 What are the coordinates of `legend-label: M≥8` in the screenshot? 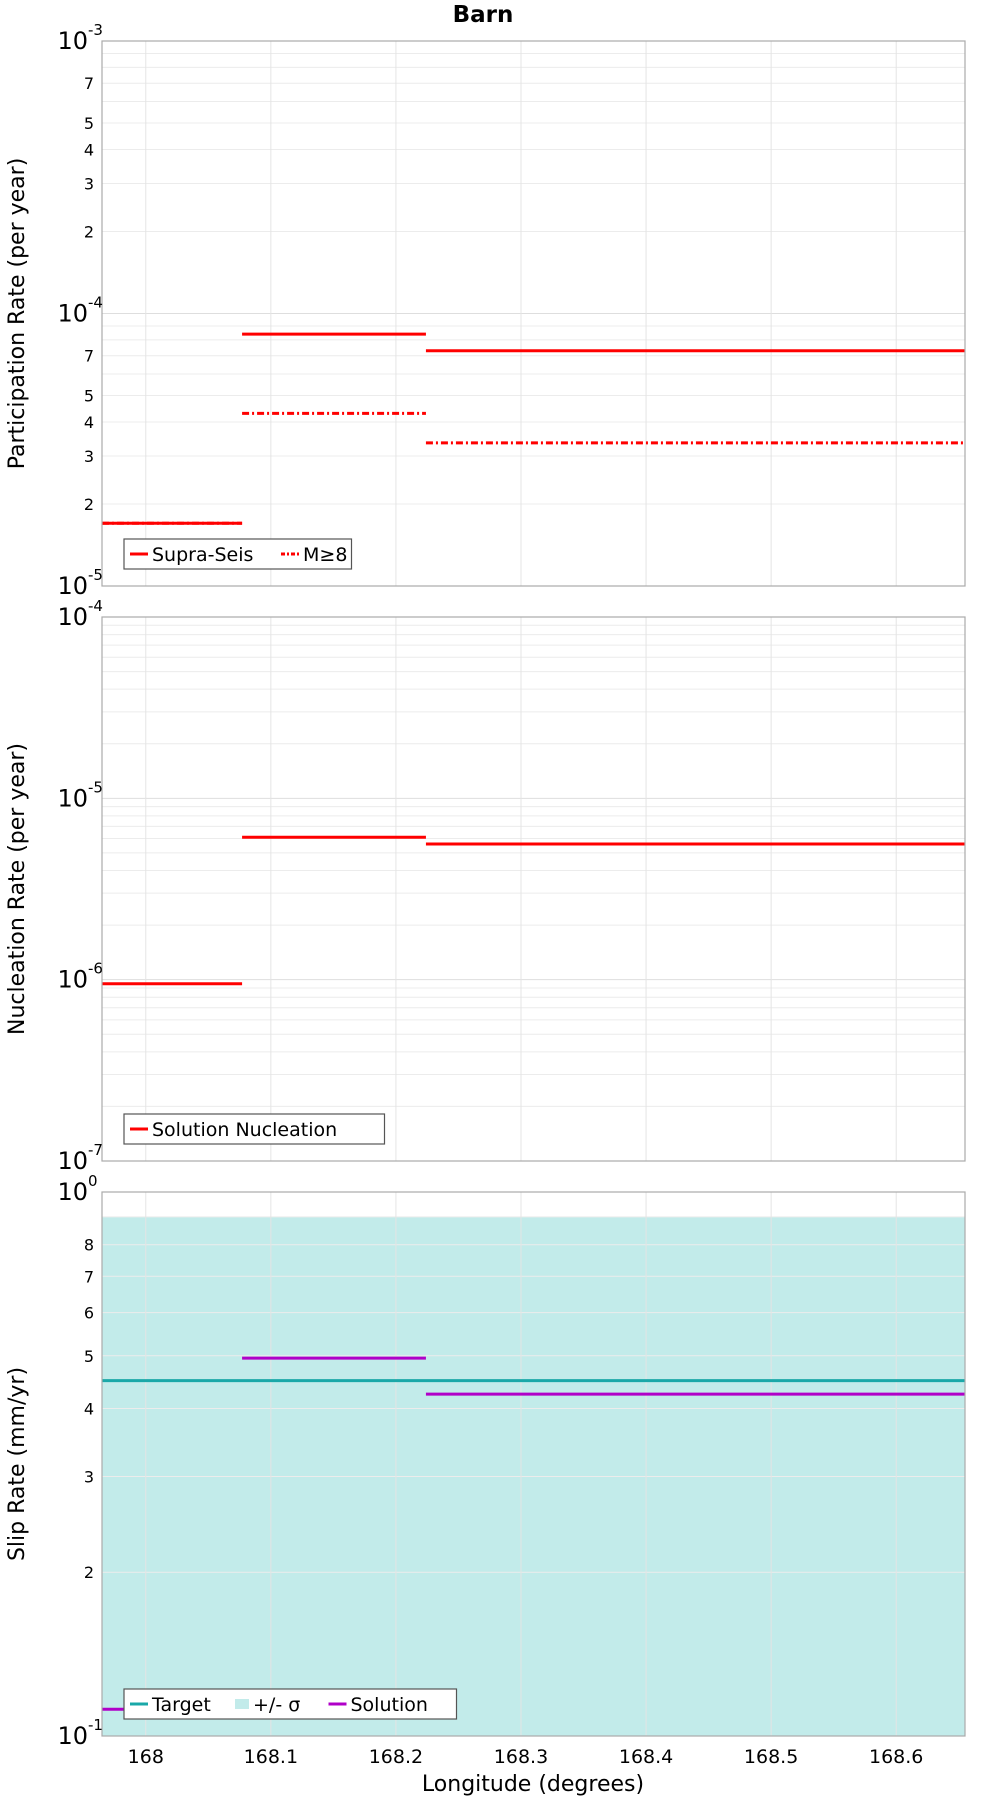 It's located at (325, 555).